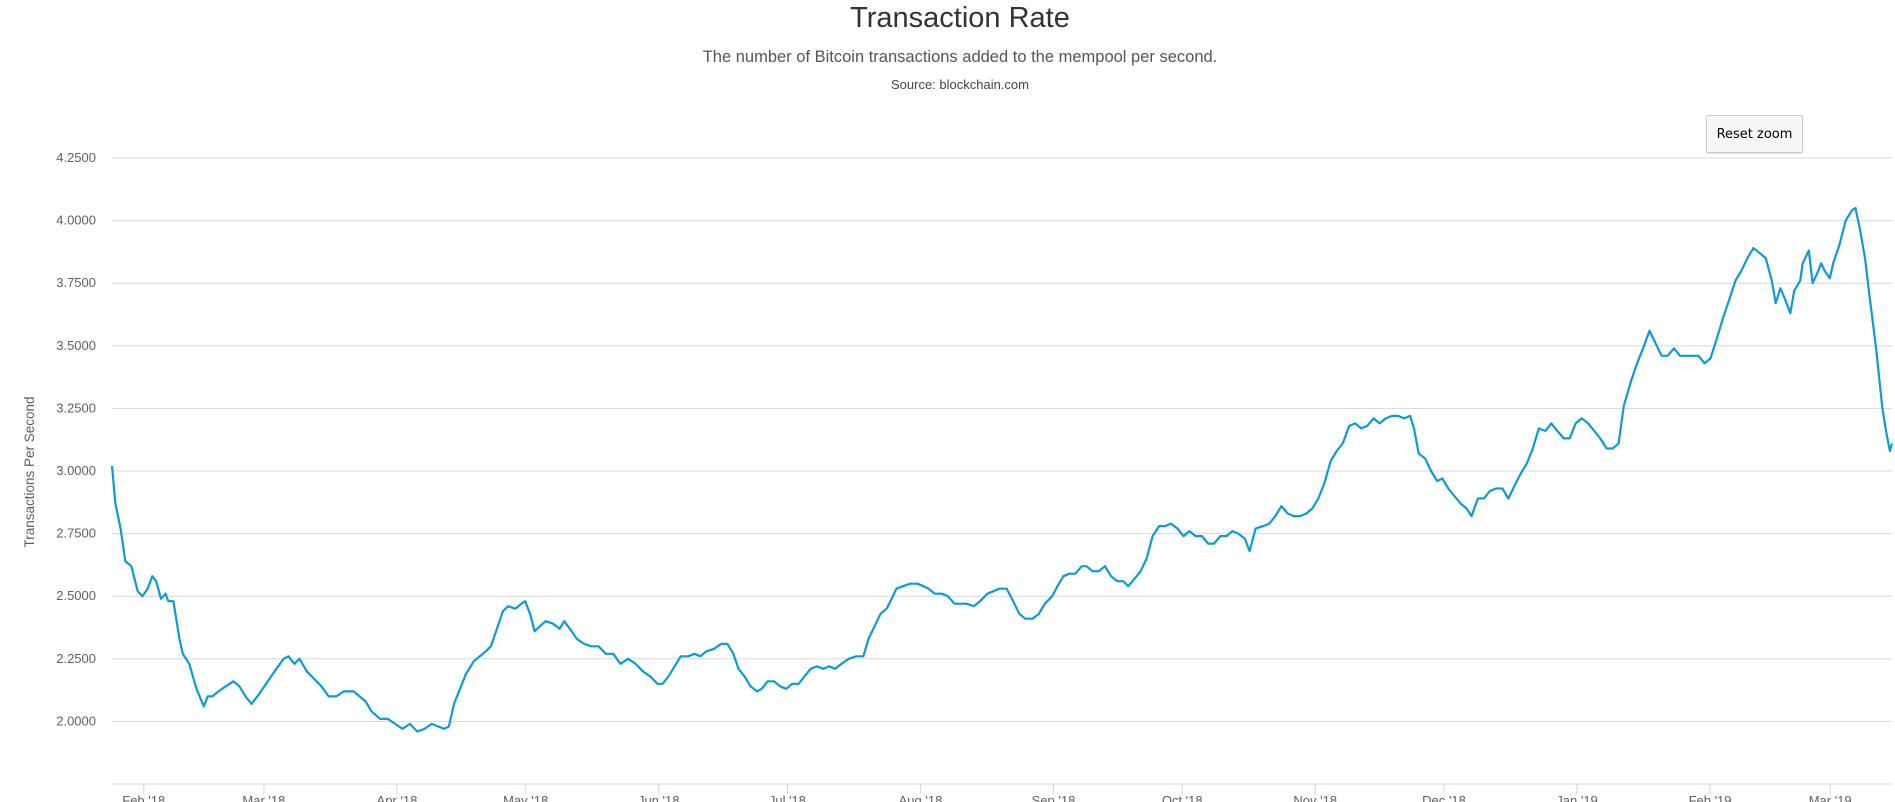 The width and height of the screenshot is (1895, 802). Describe the element at coordinates (1315, 797) in the screenshot. I see `x-tick-label: Nov '18` at that location.